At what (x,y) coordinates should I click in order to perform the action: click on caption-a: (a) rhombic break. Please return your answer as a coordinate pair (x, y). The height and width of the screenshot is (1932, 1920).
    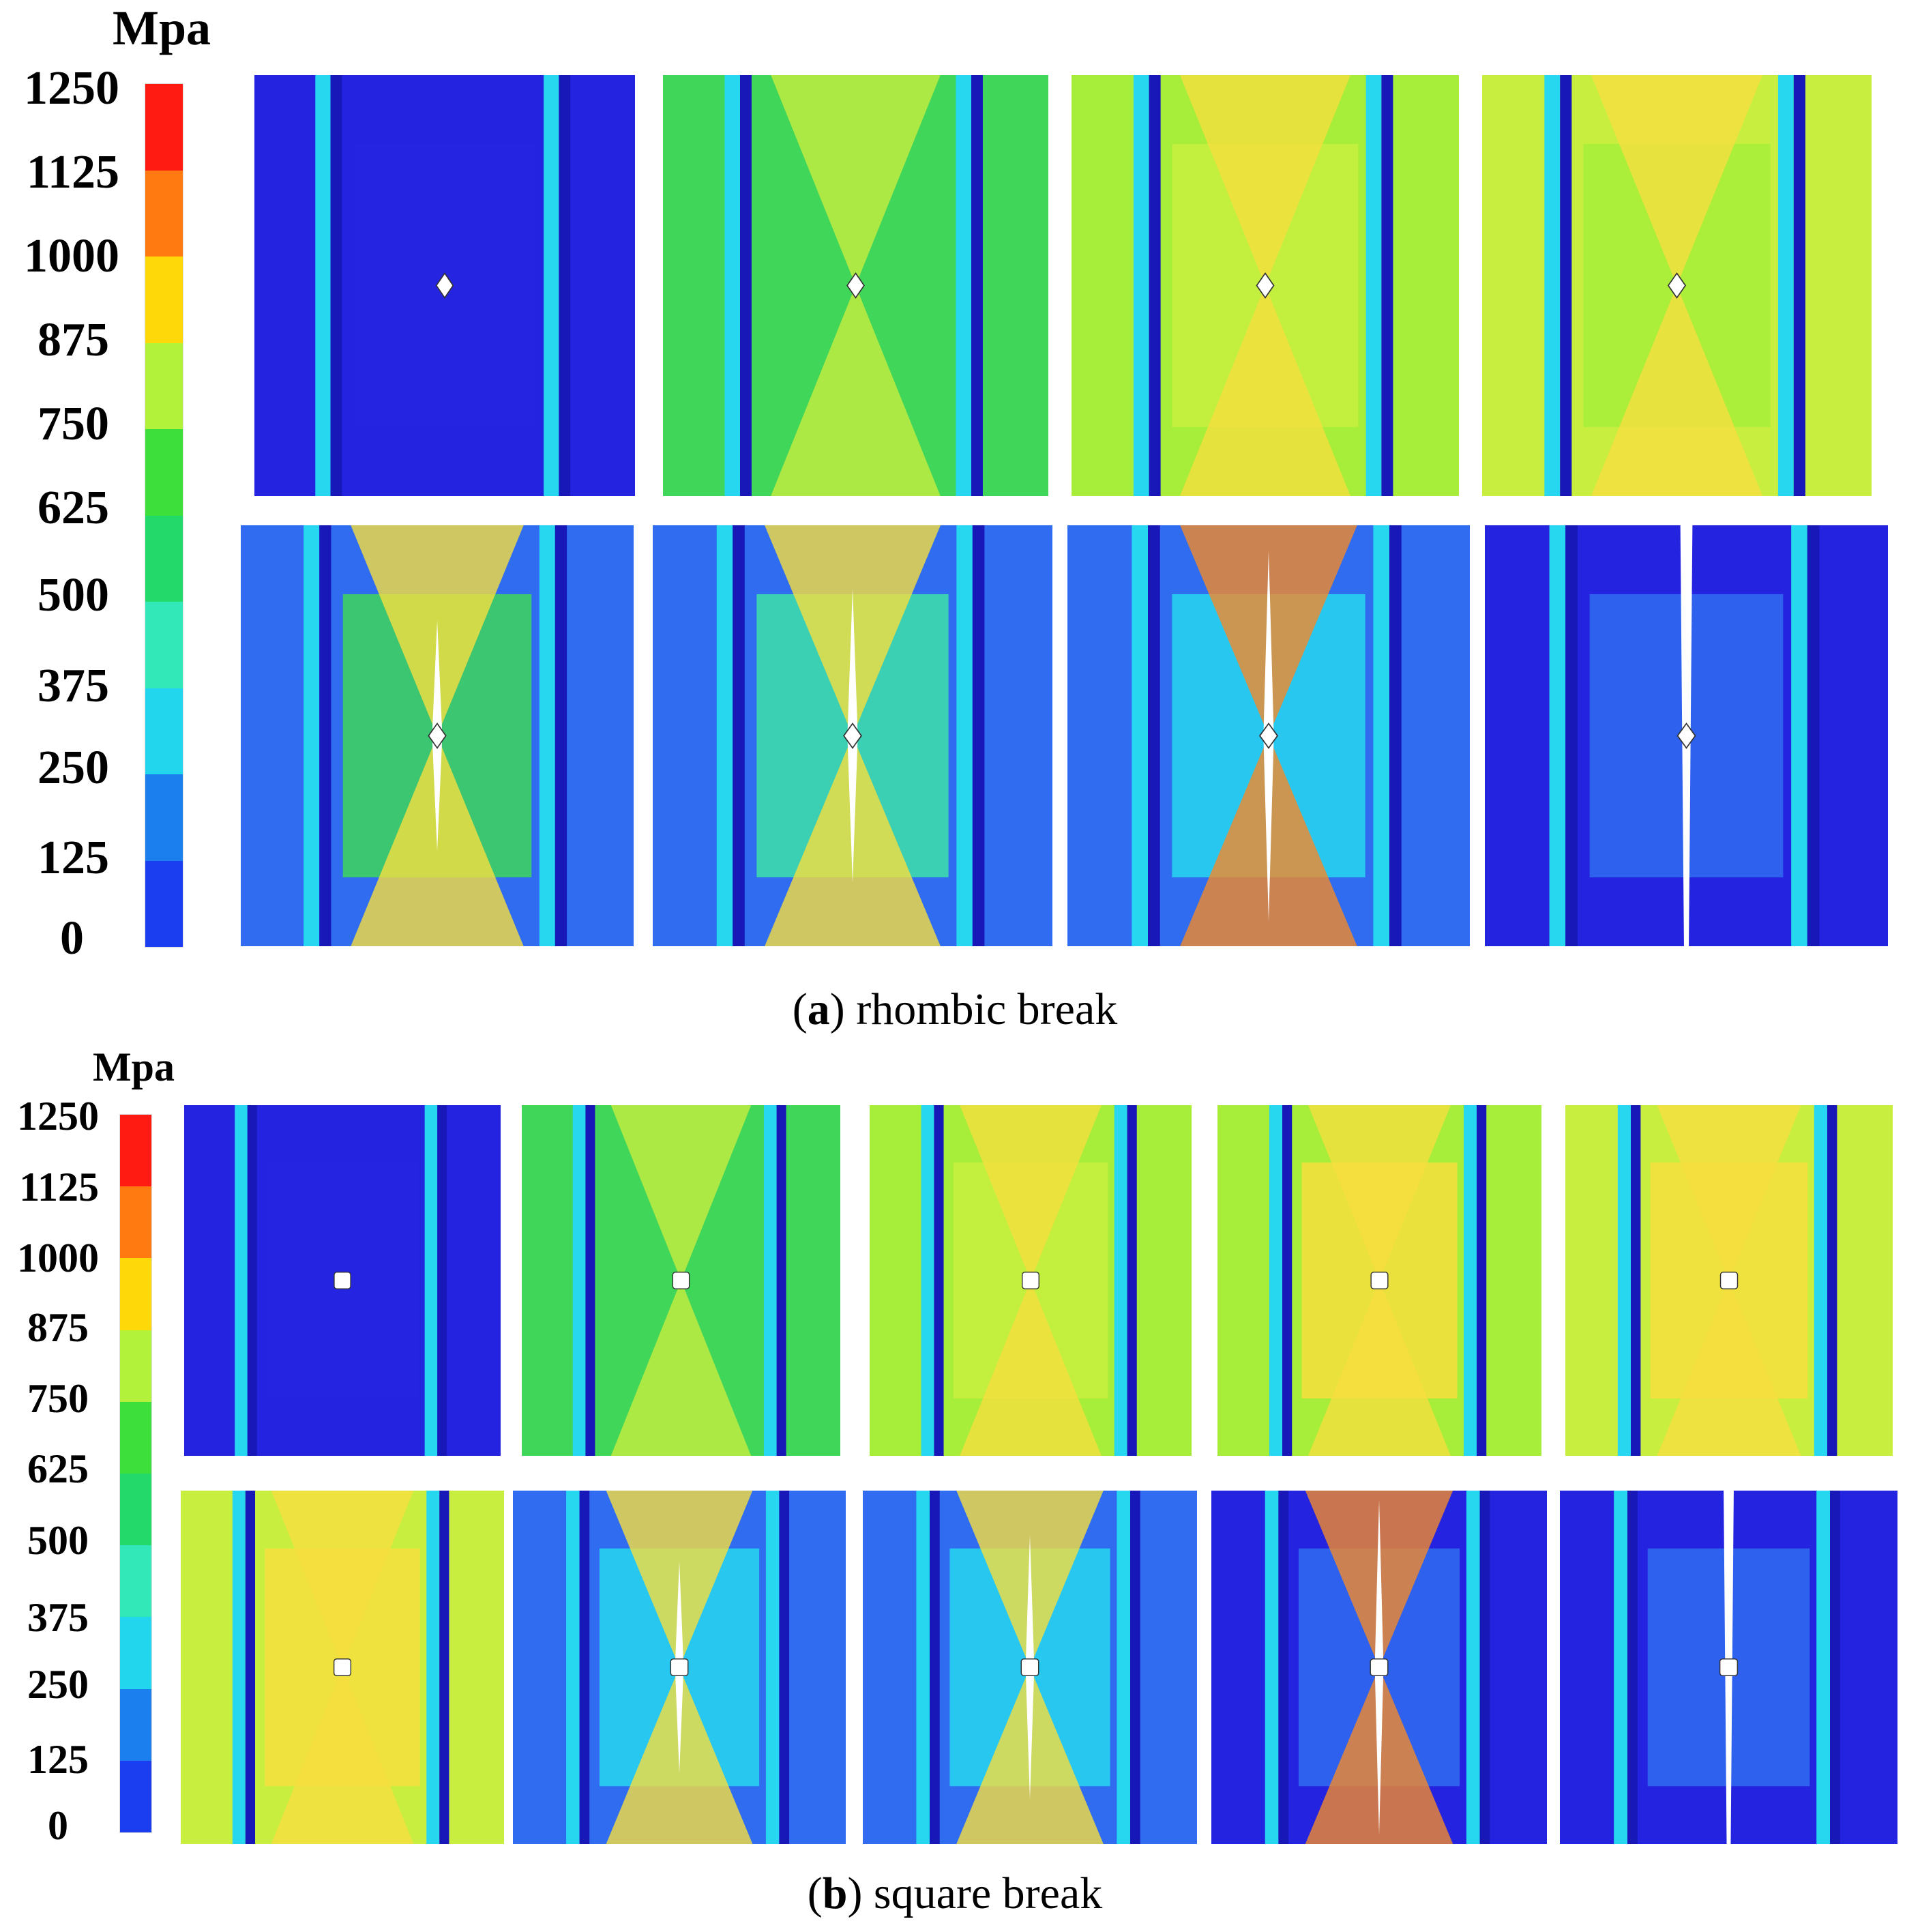
    Looking at the image, I should click on (955, 1009).